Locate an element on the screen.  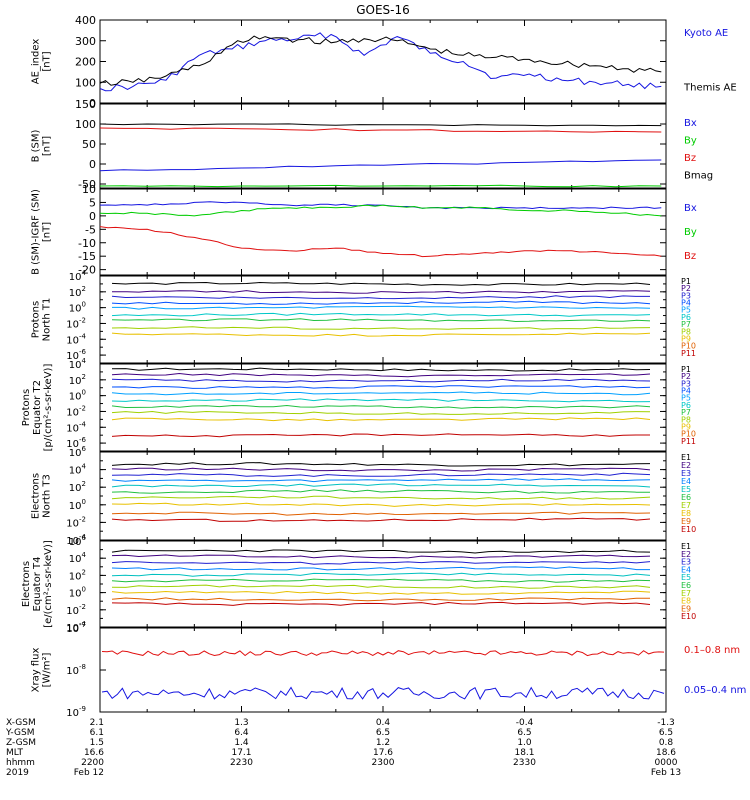
x-axis-row-label: X-GSM is located at coordinates (21, 723).